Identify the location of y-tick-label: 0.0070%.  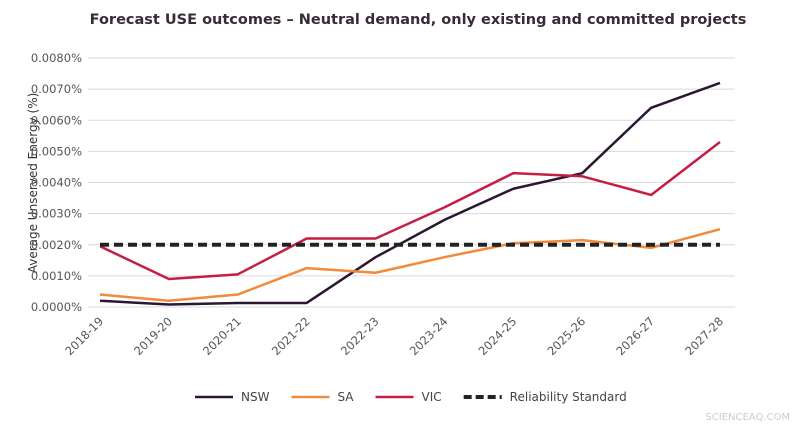
(56, 89).